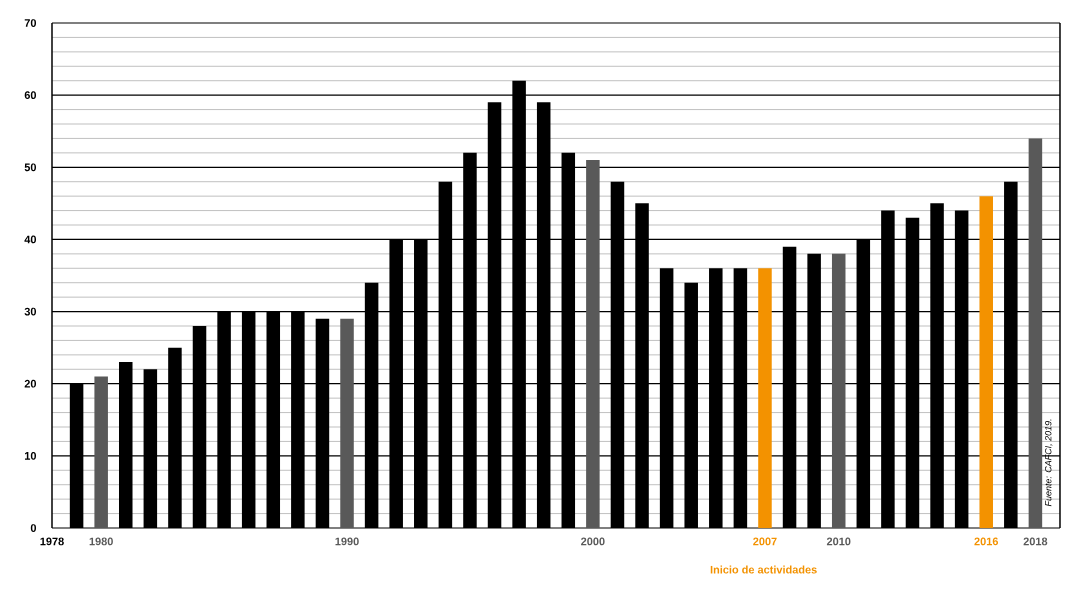 This screenshot has height=589, width=1087. Describe the element at coordinates (52, 541) in the screenshot. I see `x-tick-label: 1978` at that location.